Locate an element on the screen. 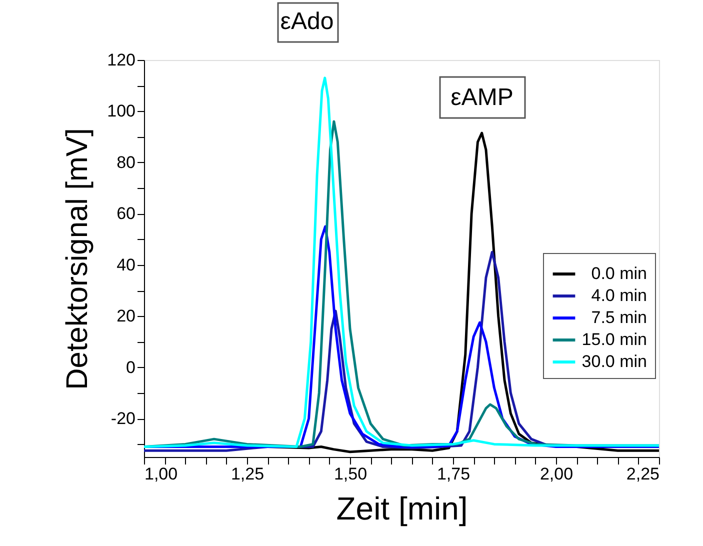  x-tick-label: 1,25 is located at coordinates (247, 474).